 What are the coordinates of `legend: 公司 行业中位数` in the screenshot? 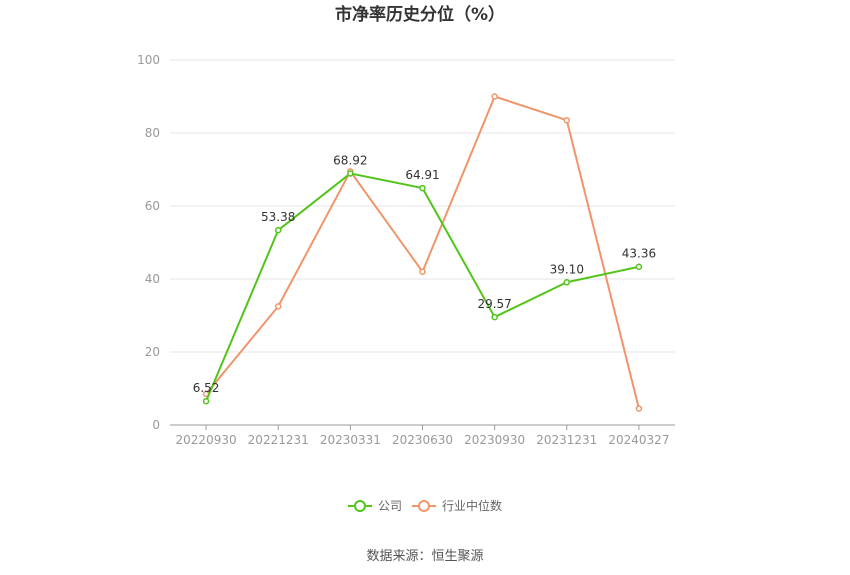 It's located at (425, 505).